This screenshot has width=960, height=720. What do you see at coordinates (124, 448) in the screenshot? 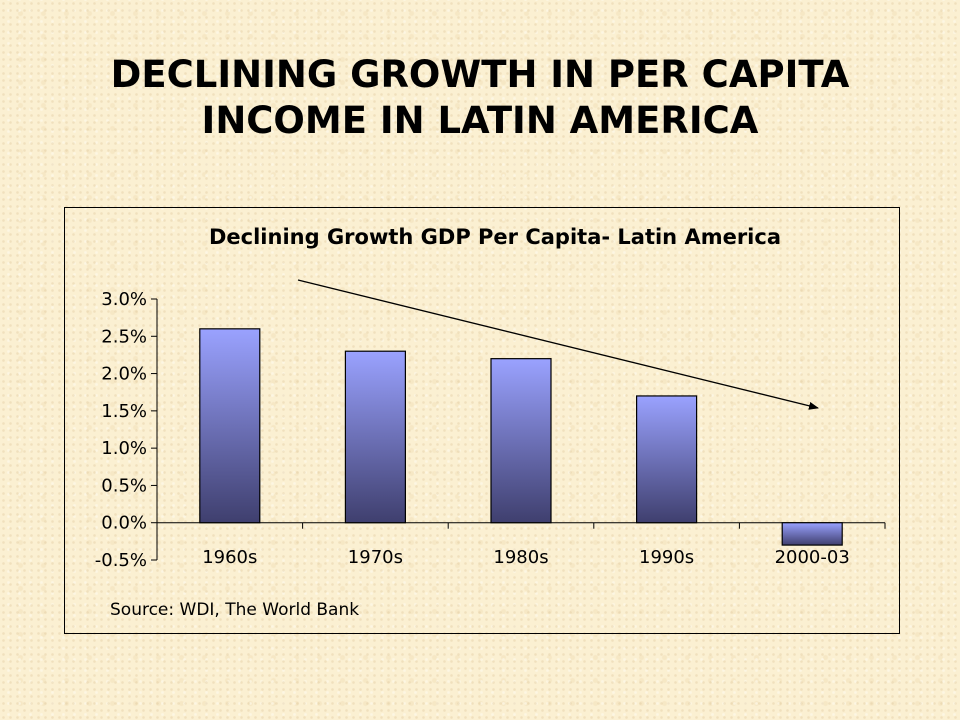
I see `y-tick-label: 1.0%` at bounding box center [124, 448].